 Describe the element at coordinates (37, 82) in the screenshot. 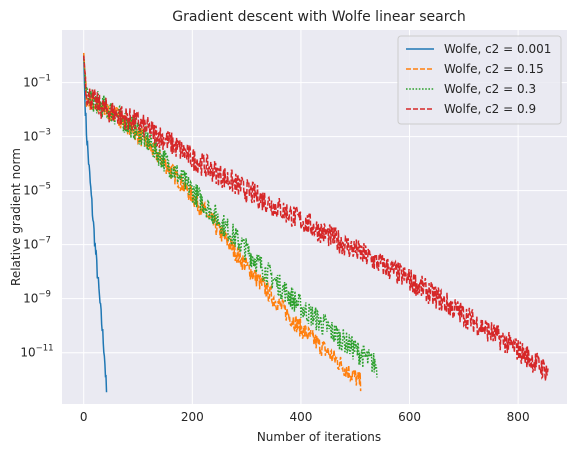

I see `y-tick-label: 10⁻¹` at that location.